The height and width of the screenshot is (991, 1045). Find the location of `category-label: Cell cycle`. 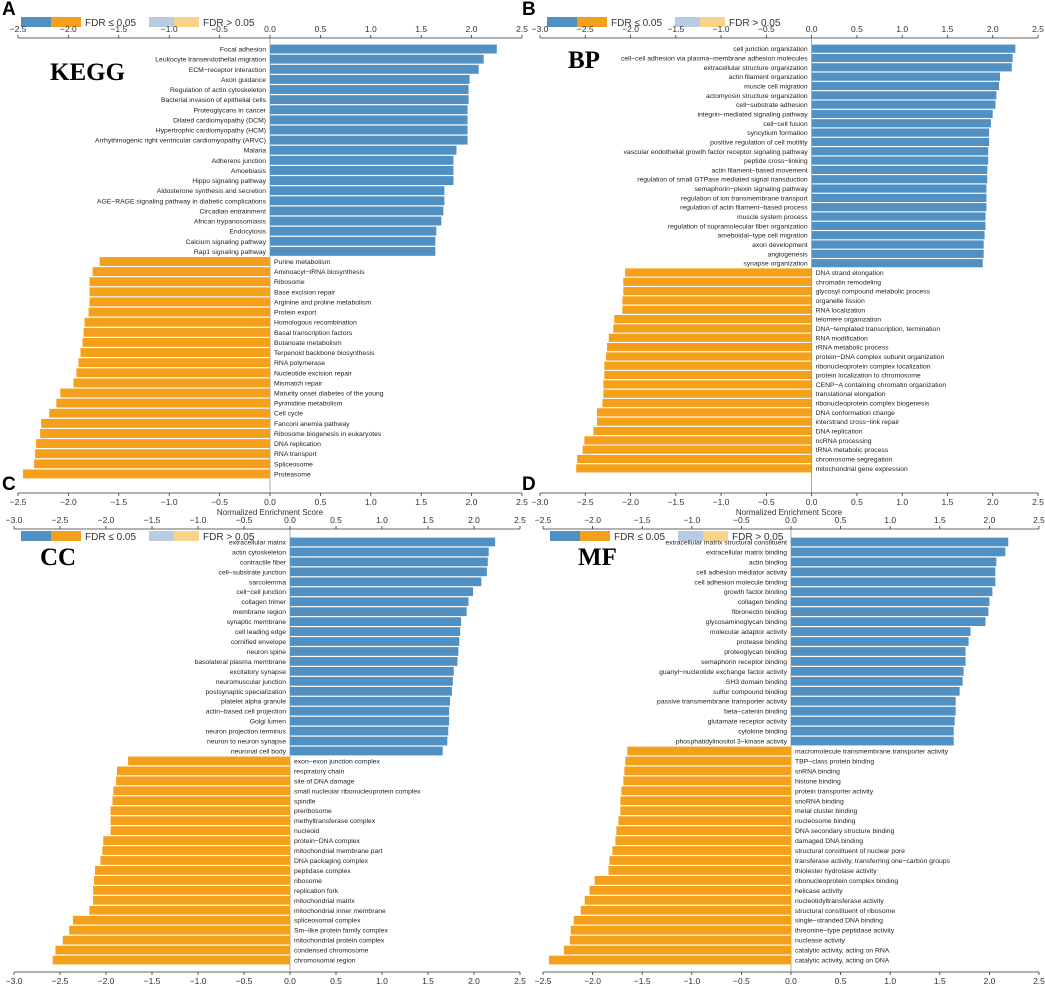

category-label: Cell cycle is located at coordinates (288, 414).